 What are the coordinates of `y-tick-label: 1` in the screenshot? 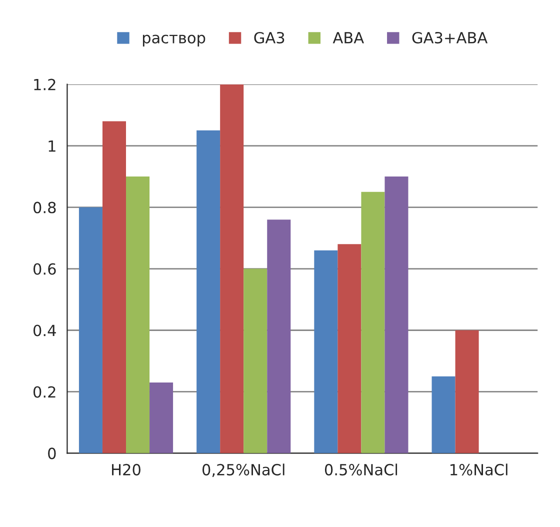 It's located at (52, 146).